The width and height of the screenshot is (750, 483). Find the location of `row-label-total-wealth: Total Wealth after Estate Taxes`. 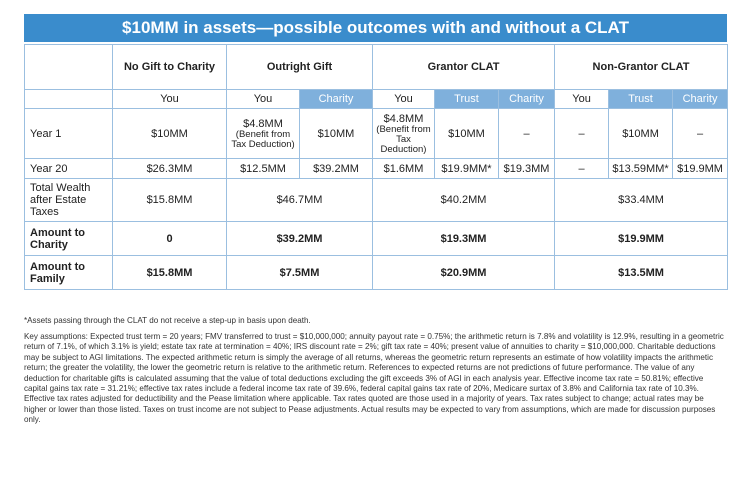

row-label-total-wealth: Total Wealth after Estate Taxes is located at coordinates (68, 200).